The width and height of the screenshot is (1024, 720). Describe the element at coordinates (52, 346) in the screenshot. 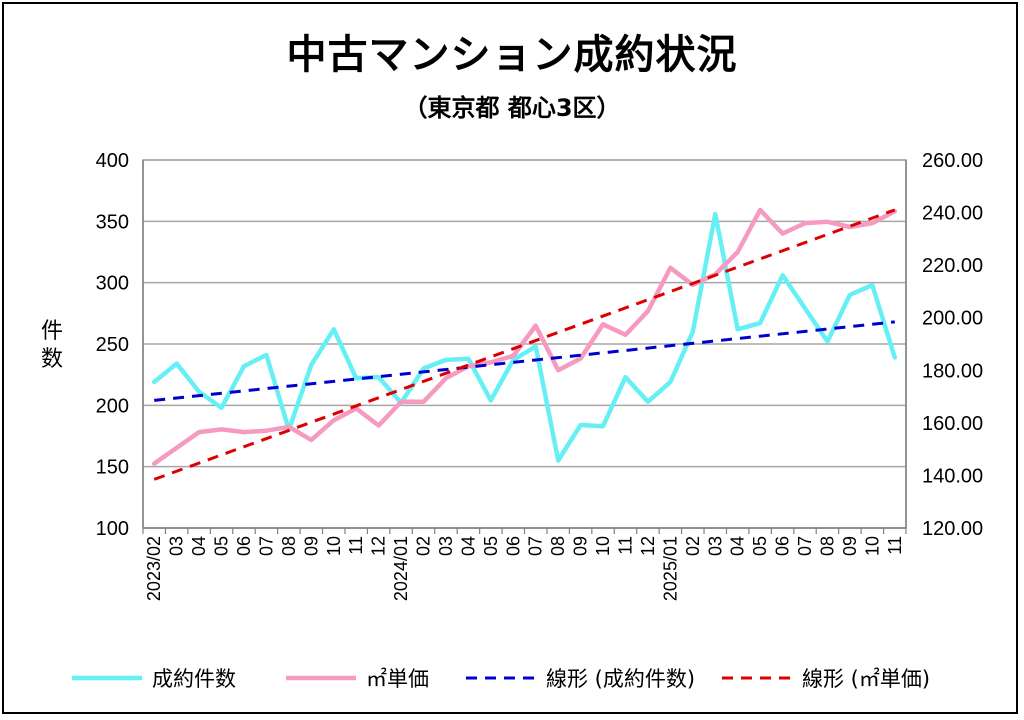

I see `y-axis-label: 件数` at that location.